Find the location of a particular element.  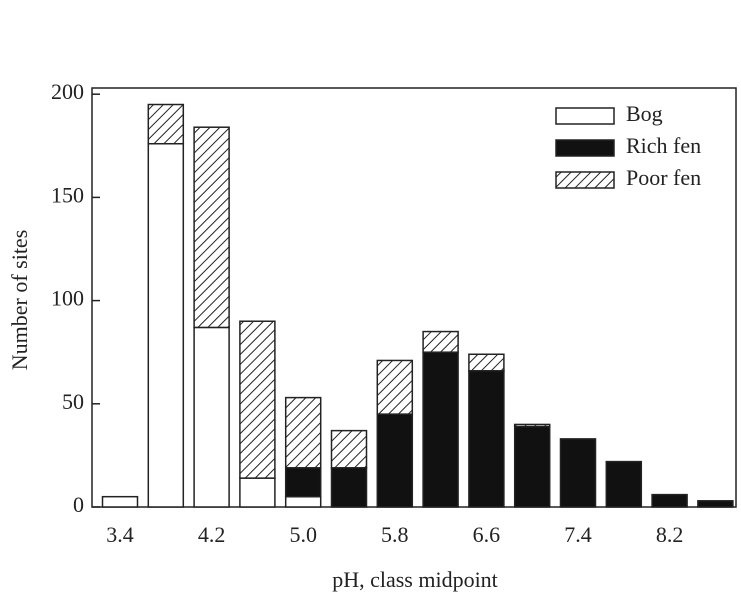

x-axis-label: pH, class midpoint is located at coordinates (415, 579).